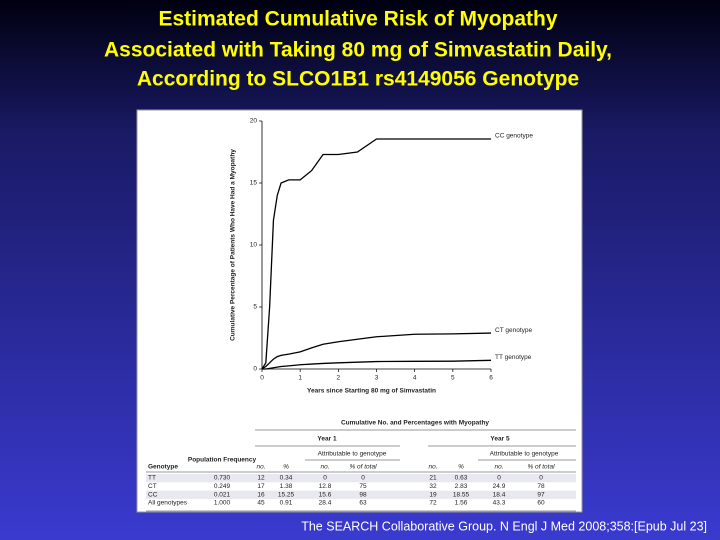  Describe the element at coordinates (222, 478) in the screenshot. I see `table-cell: 0.730` at that location.